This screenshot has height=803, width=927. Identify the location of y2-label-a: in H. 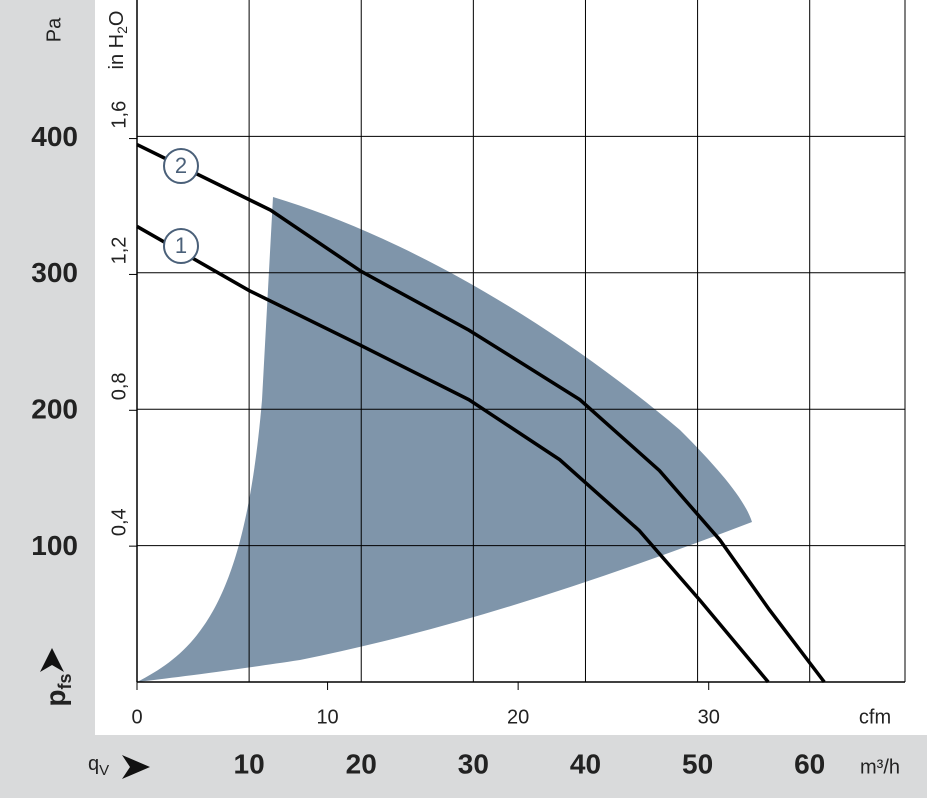
(117, 52).